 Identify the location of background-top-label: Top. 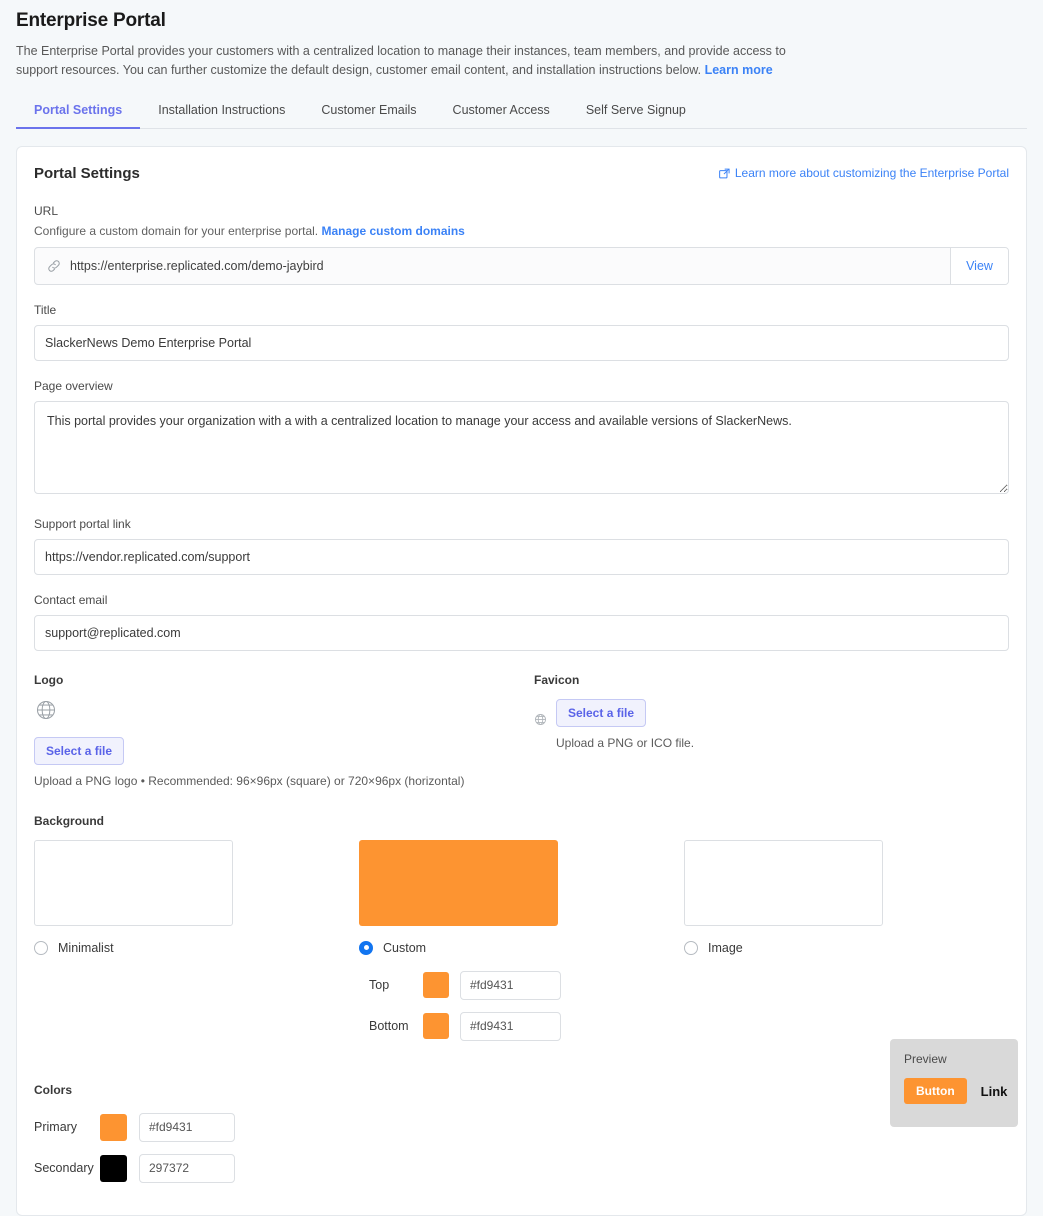
(379, 985).